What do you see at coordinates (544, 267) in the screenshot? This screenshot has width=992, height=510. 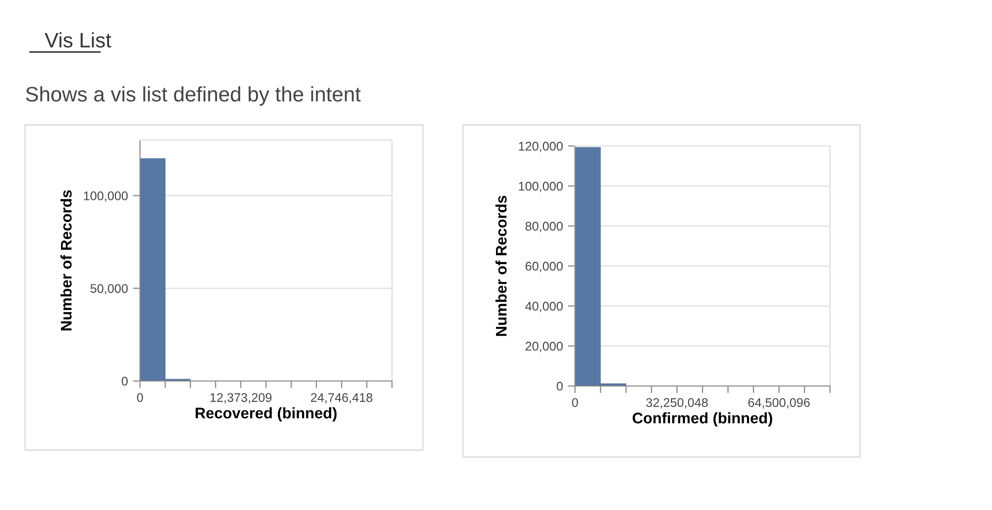 I see `y-tick-label: 60,000` at bounding box center [544, 267].